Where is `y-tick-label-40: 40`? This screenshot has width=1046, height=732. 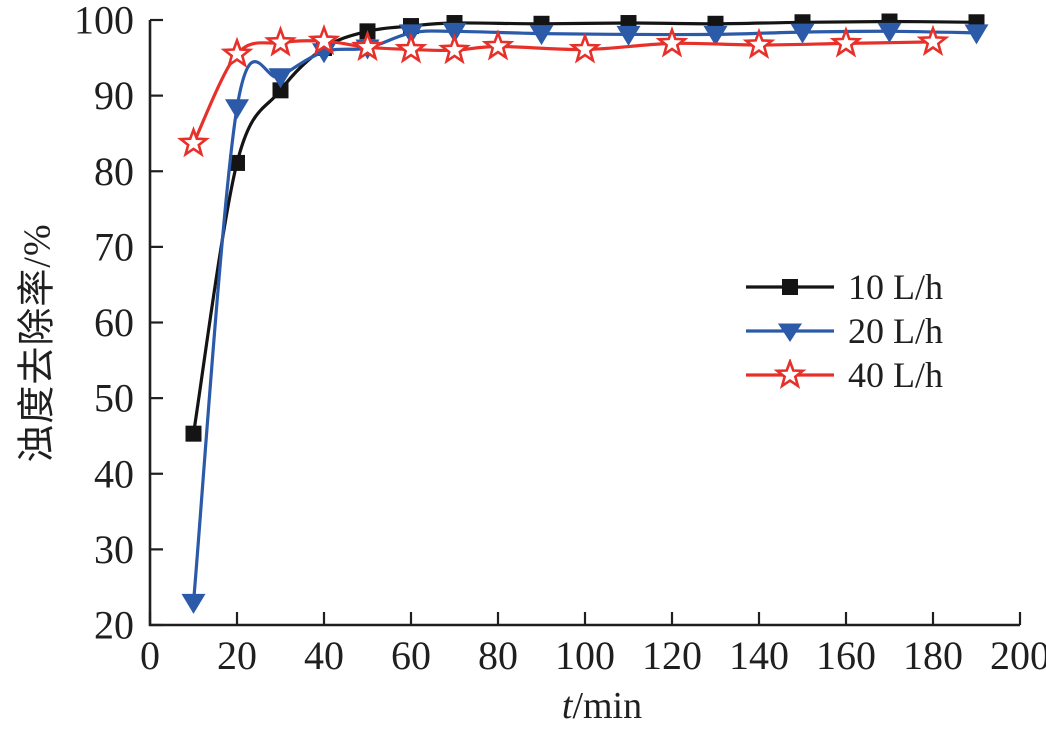
y-tick-label-40: 40 is located at coordinates (114, 473).